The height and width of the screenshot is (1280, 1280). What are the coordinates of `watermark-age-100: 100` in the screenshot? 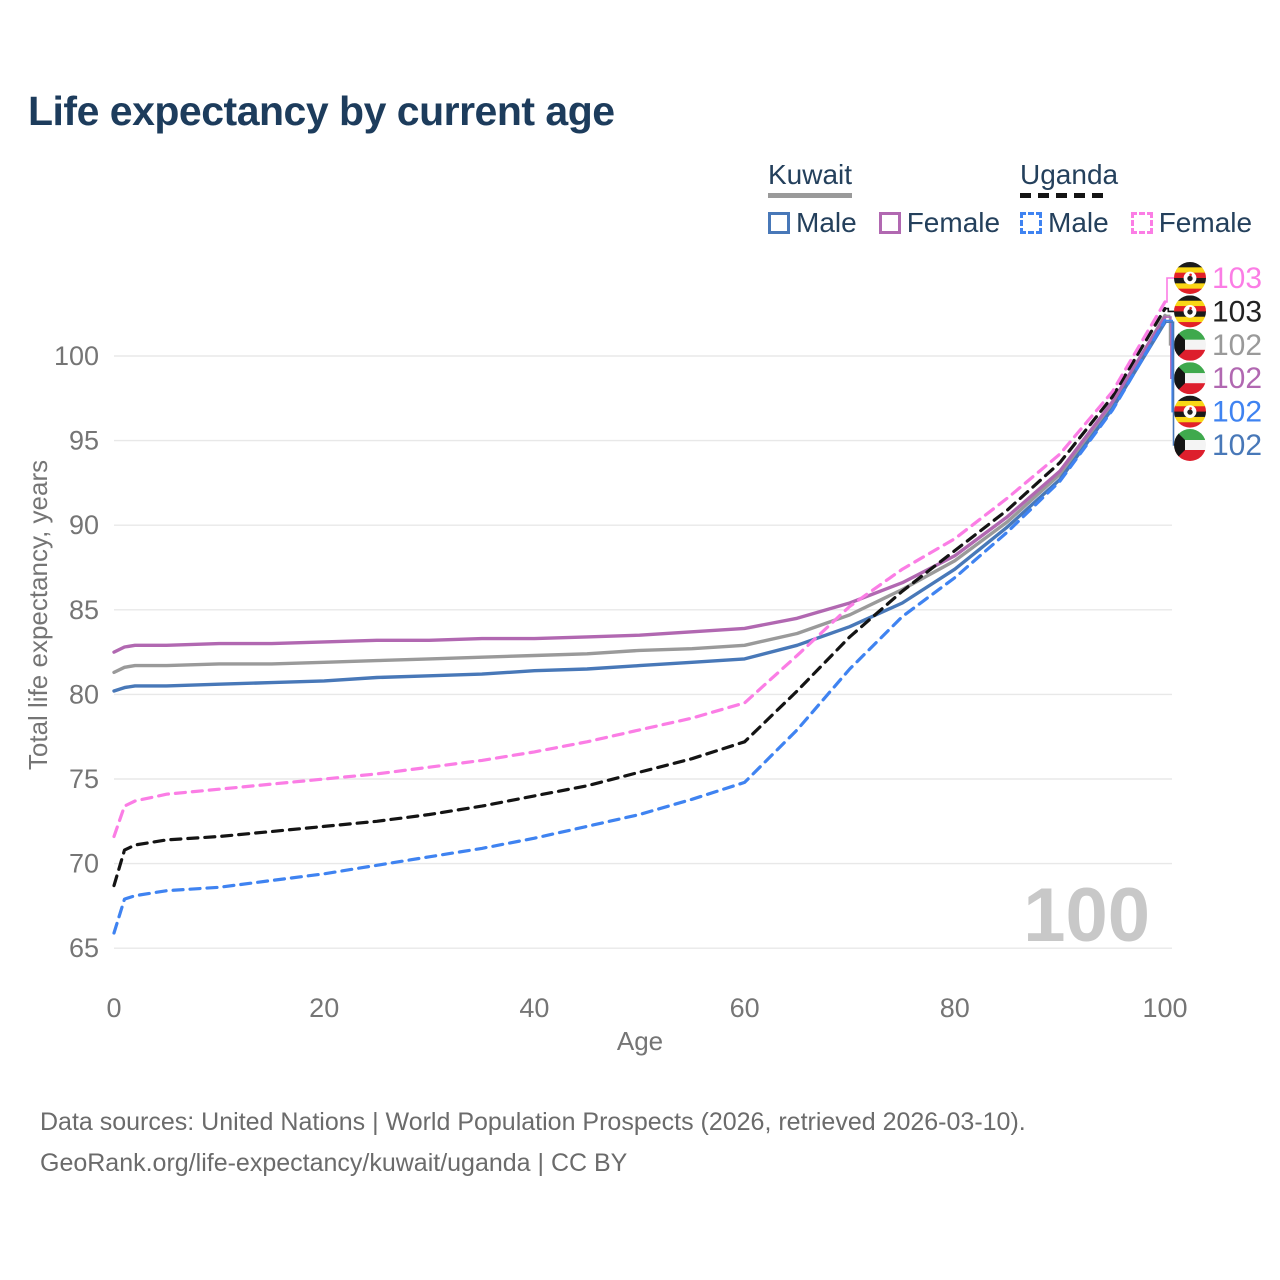 It's located at (1086, 915).